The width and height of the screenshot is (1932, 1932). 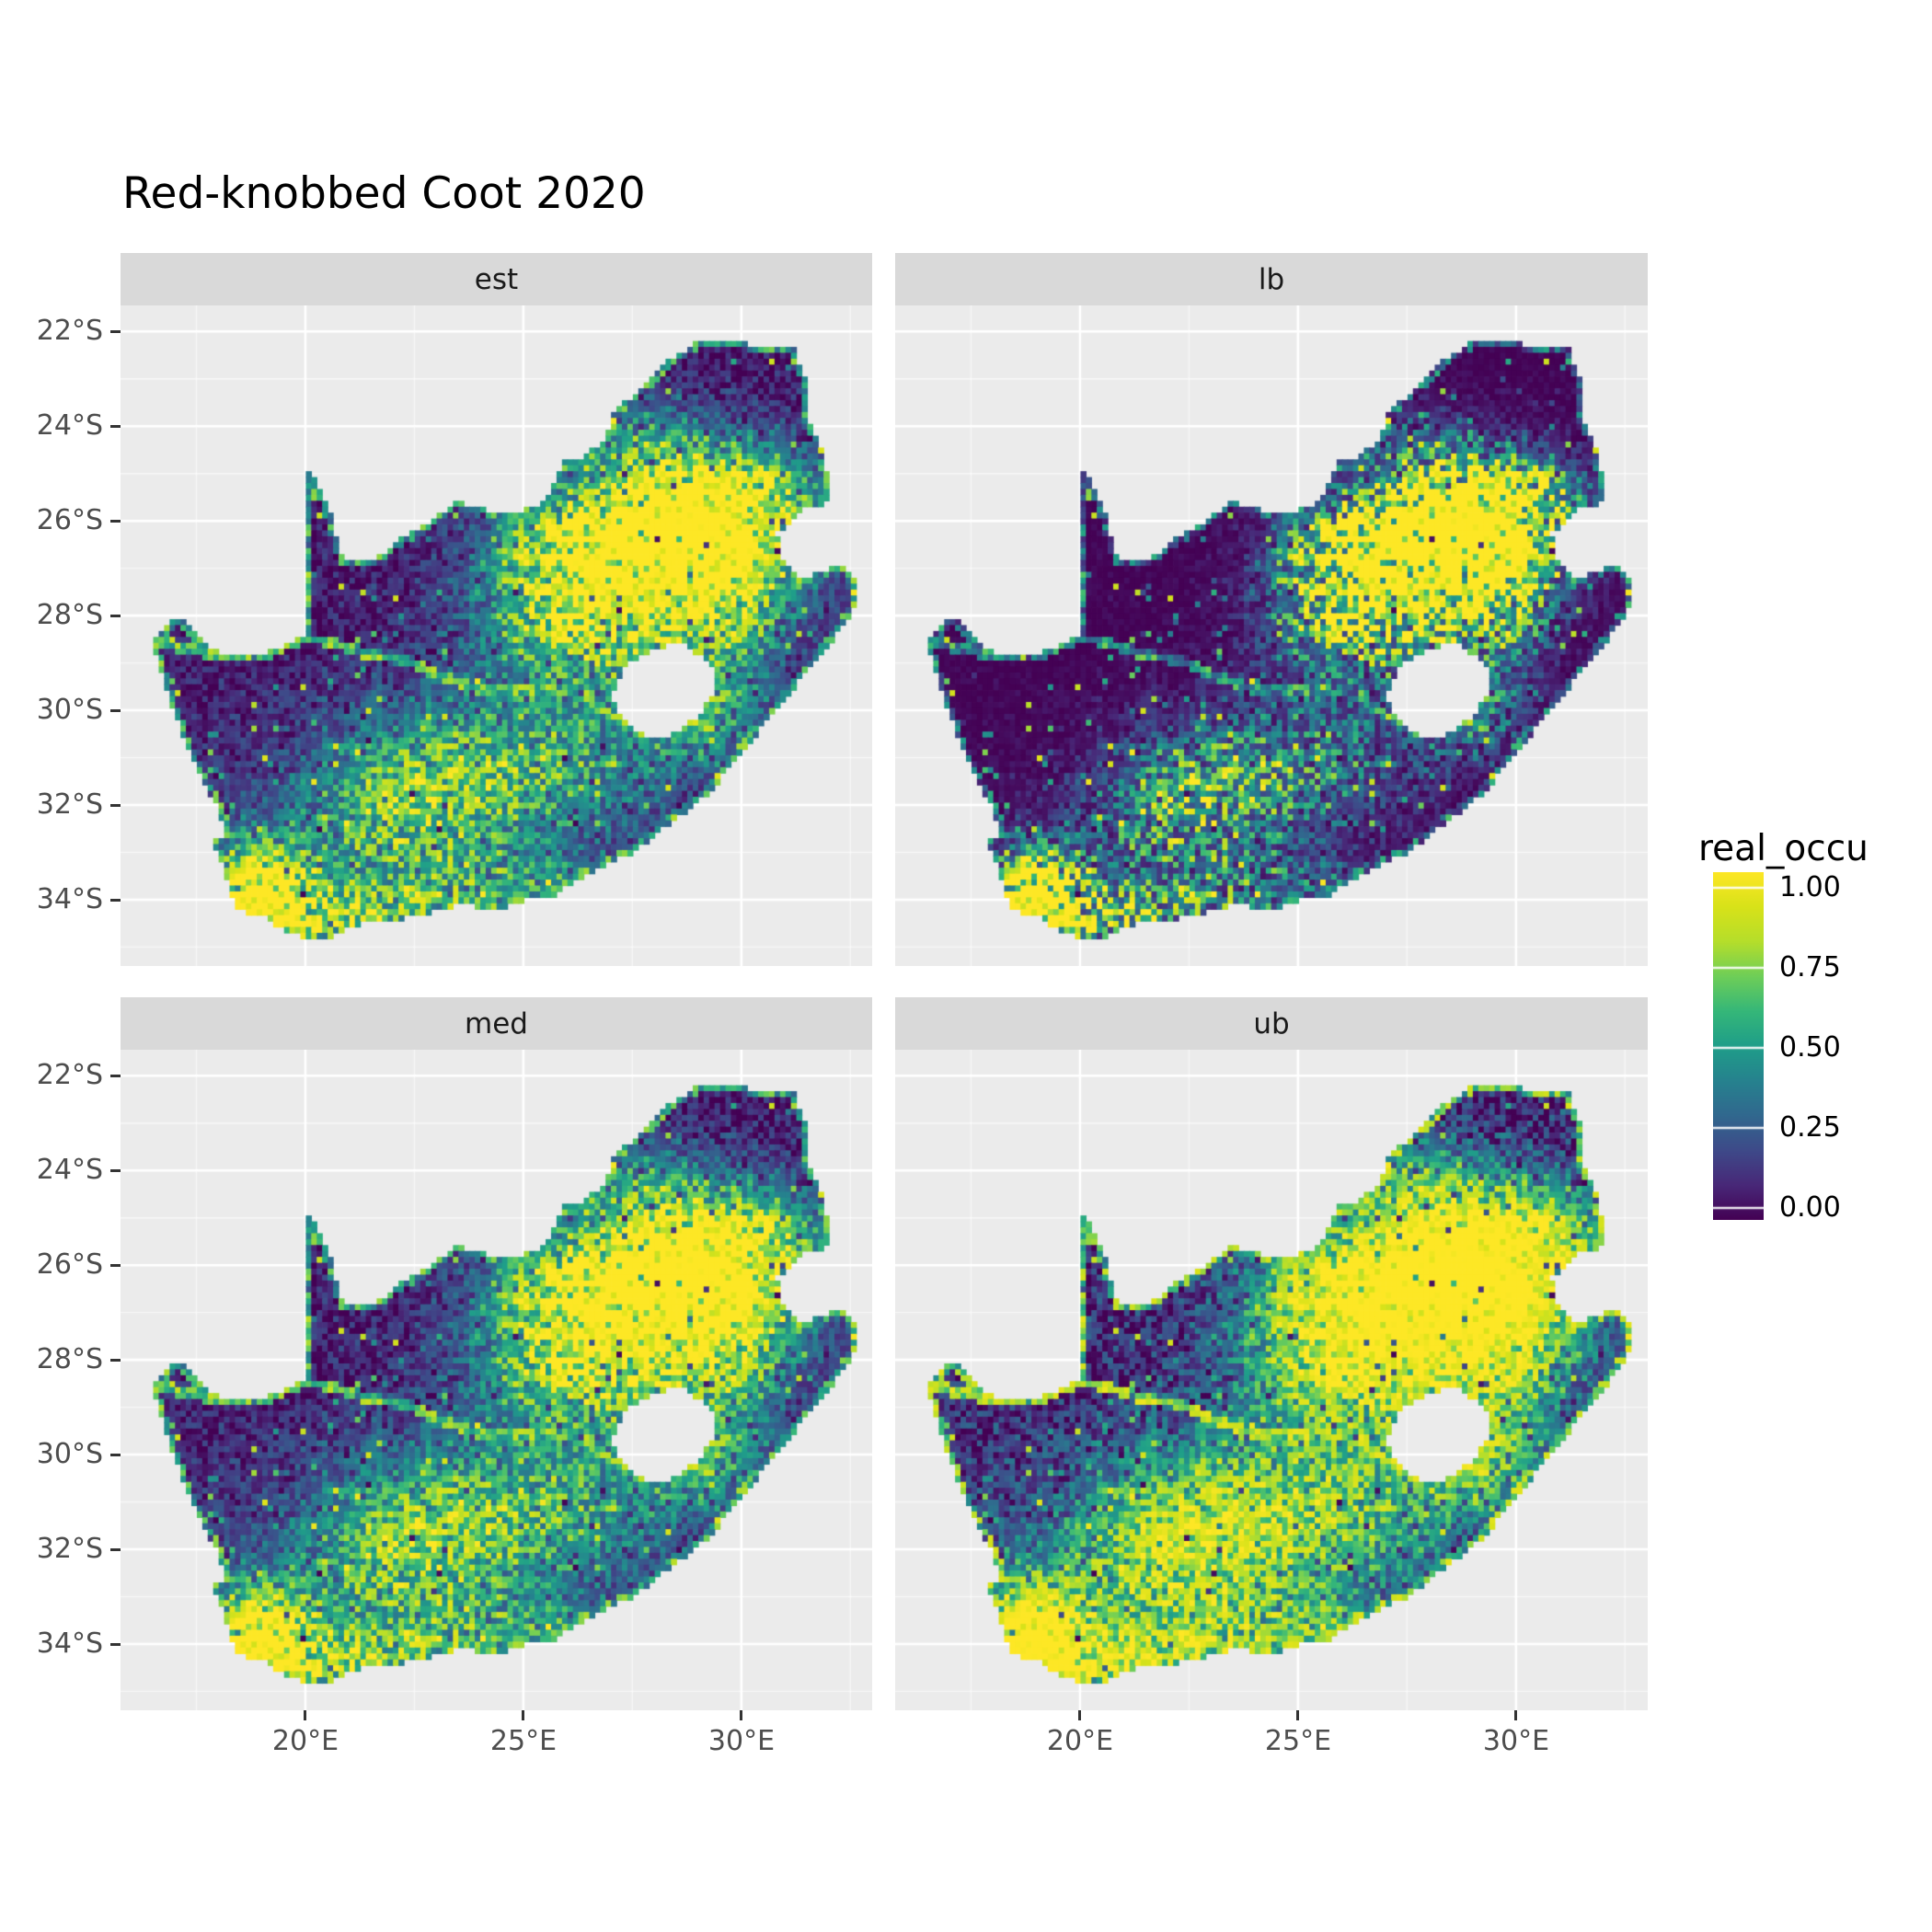 I want to click on map-panel-lb, so click(x=1271, y=635).